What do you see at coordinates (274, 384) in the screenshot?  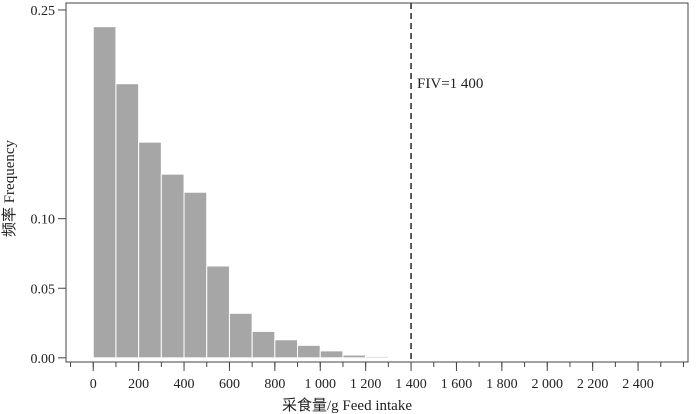 I see `x-tick-label: 800` at bounding box center [274, 384].